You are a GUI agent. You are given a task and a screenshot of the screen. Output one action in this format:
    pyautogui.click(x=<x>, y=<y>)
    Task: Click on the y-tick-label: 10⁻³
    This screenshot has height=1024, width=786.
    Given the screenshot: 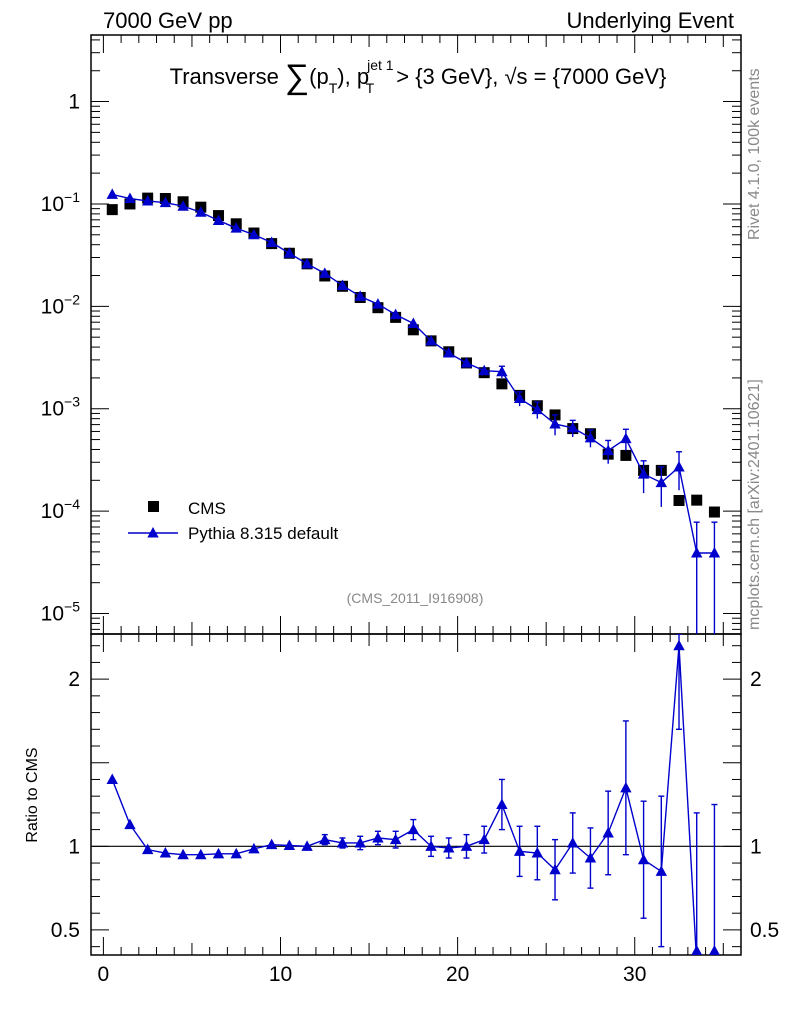 What is the action you would take?
    pyautogui.click(x=61, y=407)
    